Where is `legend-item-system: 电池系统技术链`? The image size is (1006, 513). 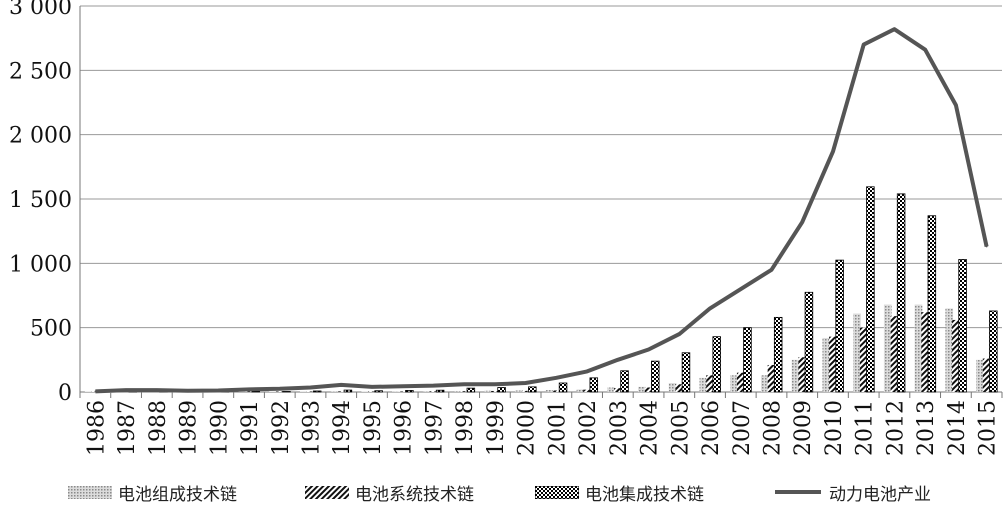 legend-item-system: 电池系统技术链 is located at coordinates (389, 492).